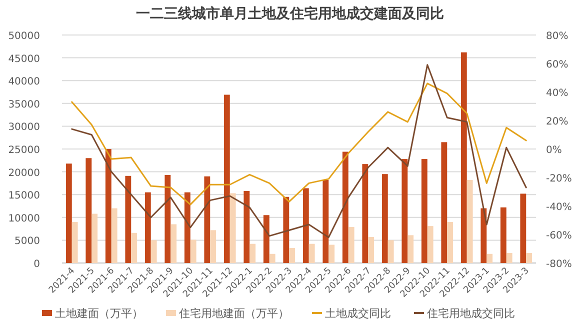  Describe the element at coordinates (24, 218) in the screenshot. I see `y-tick-label: 10000` at that location.